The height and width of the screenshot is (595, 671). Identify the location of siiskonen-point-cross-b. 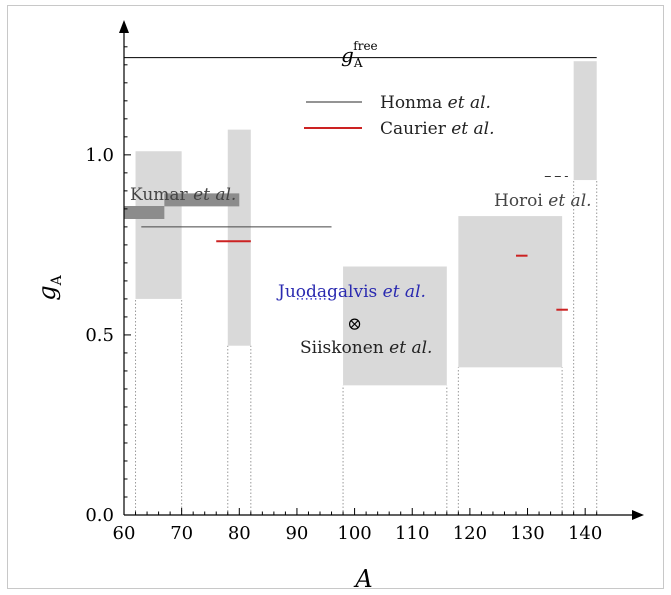
(354, 324).